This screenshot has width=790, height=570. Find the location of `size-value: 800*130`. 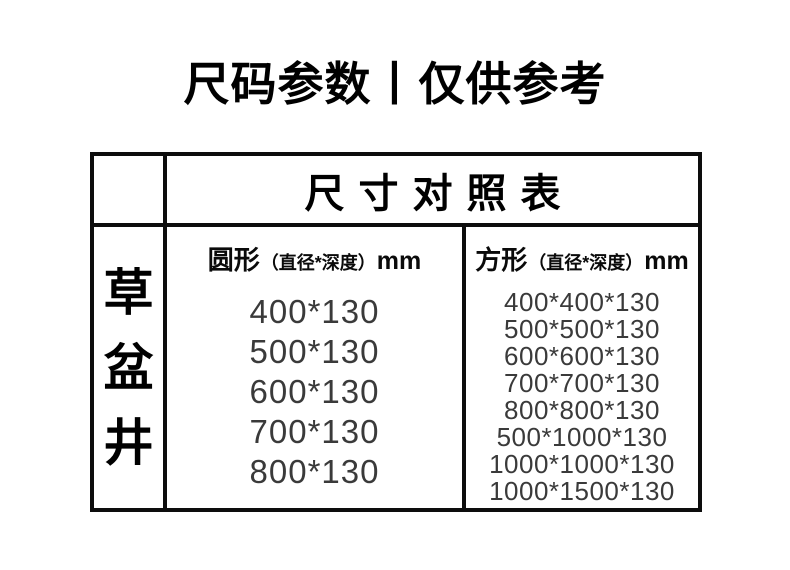

size-value: 800*130 is located at coordinates (314, 471).